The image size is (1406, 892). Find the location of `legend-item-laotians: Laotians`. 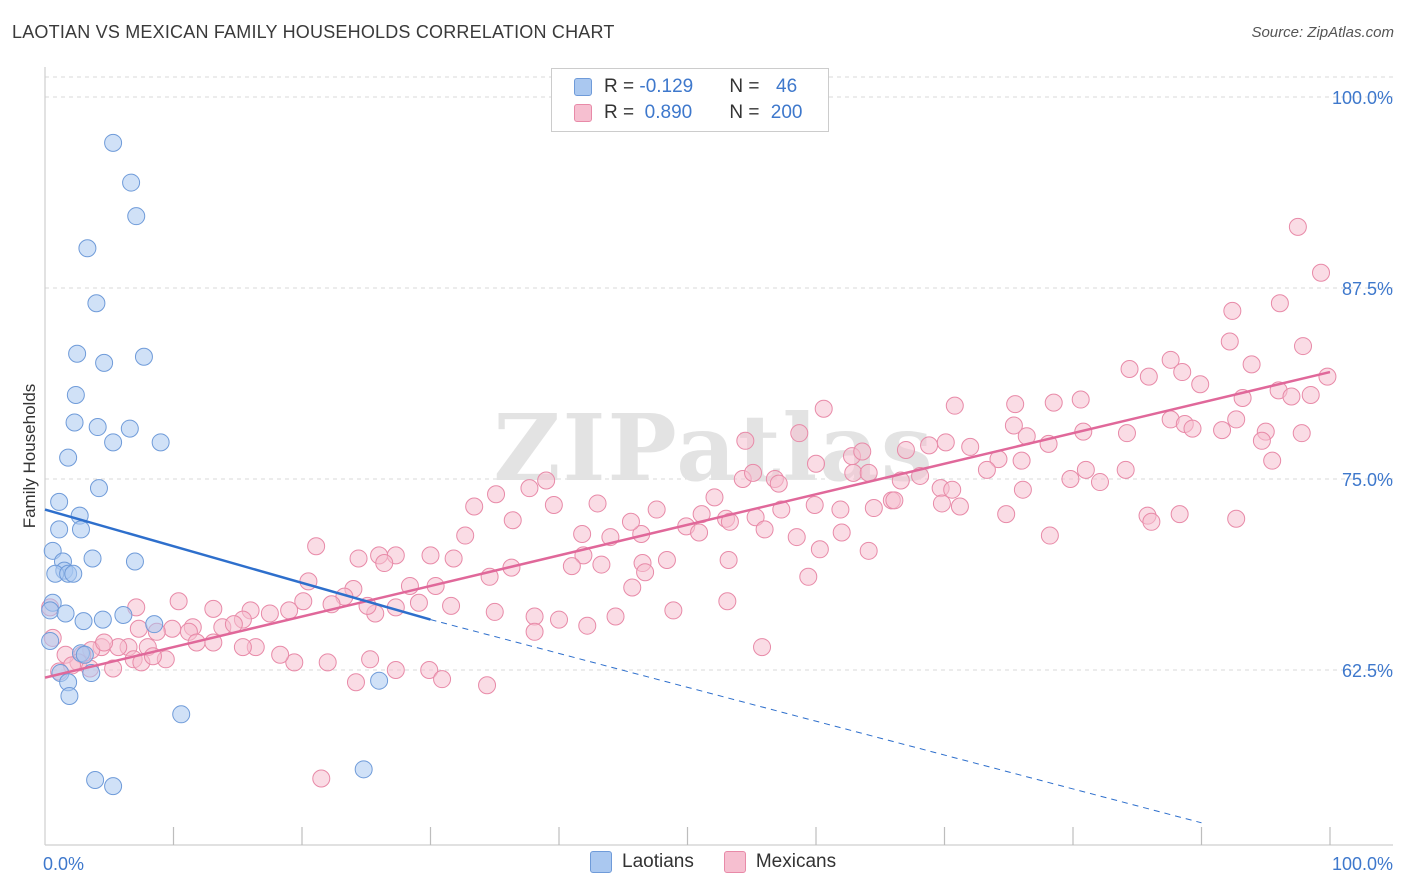

legend-item-laotians: Laotians is located at coordinates (642, 862).